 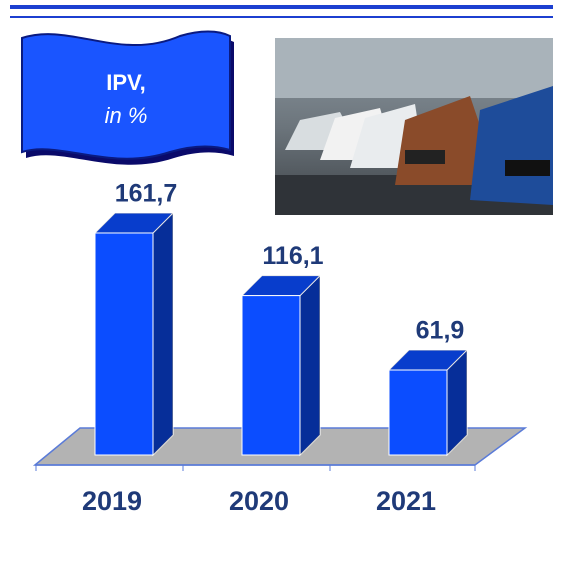 What do you see at coordinates (146, 194) in the screenshot?
I see `value-label: 161,7` at bounding box center [146, 194].